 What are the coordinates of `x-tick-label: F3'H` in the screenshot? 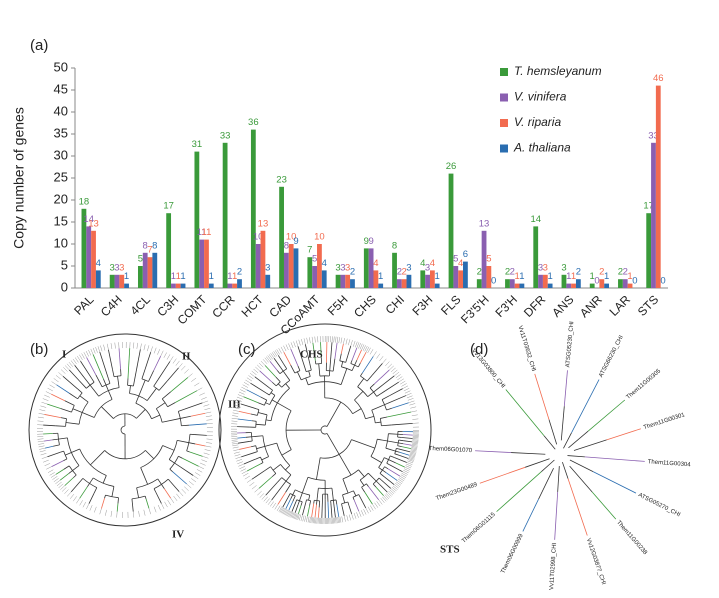 It's located at (506, 306).